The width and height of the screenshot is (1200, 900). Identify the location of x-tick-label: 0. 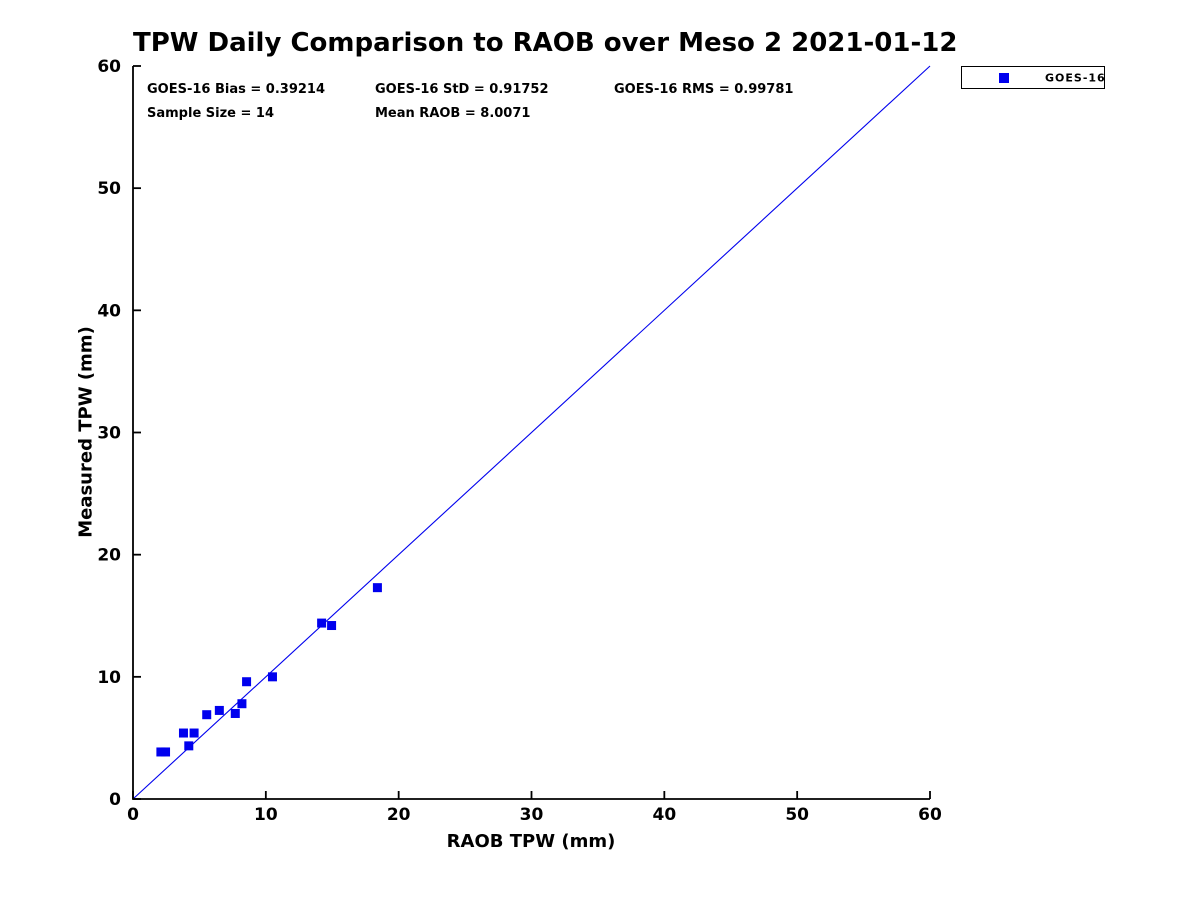
(133, 815).